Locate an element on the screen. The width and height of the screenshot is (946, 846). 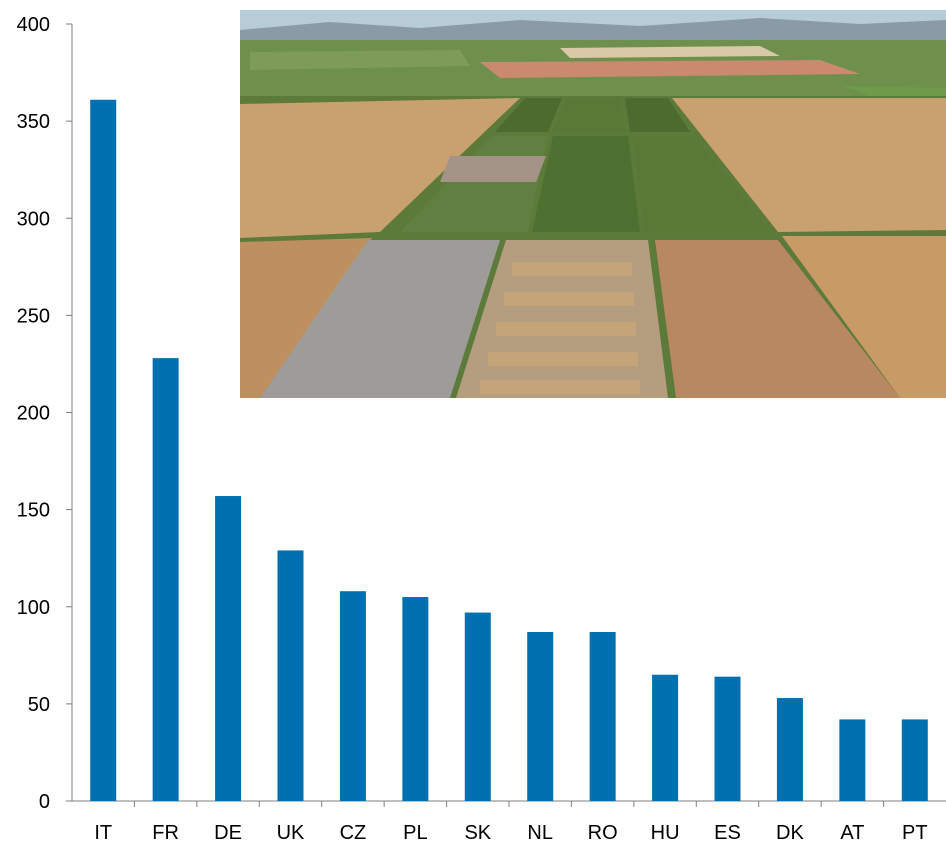
x-tick-labels: IT FR DE UK CZ PL SK NL RO HU ES DK AT PT is located at coordinates (510, 833).